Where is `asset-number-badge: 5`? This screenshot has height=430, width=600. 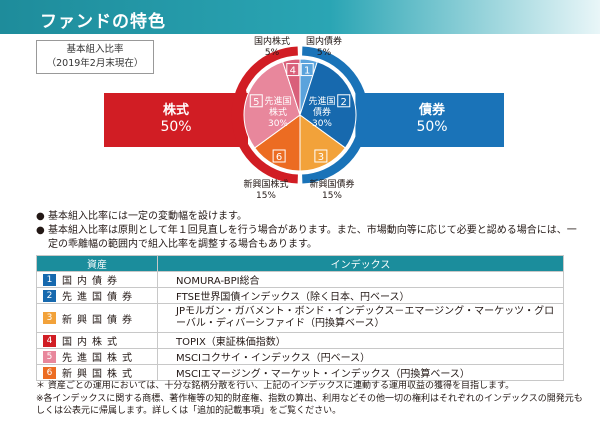 asset-number-badge: 5 is located at coordinates (49, 356).